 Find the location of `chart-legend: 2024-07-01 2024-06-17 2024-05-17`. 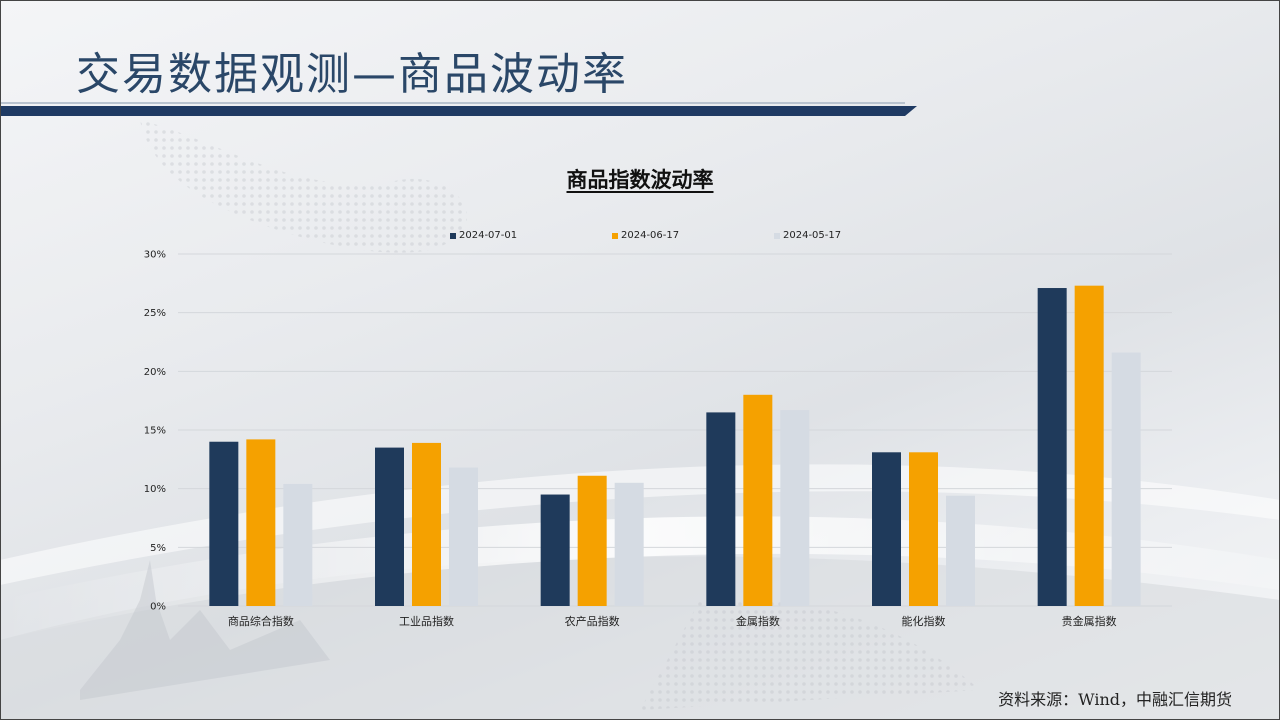

chart-legend: 2024-07-01 2024-06-17 2024-05-17 is located at coordinates (640, 237).